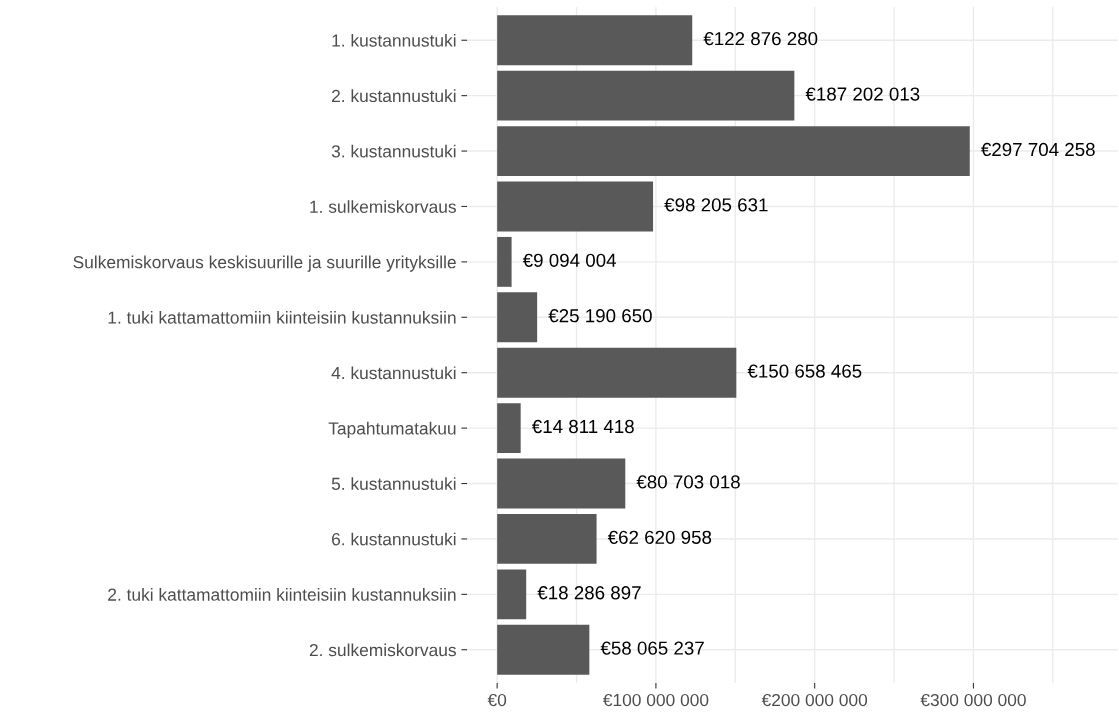 The image size is (1119, 713). I want to click on data-label: €58 065 237, so click(652, 648).